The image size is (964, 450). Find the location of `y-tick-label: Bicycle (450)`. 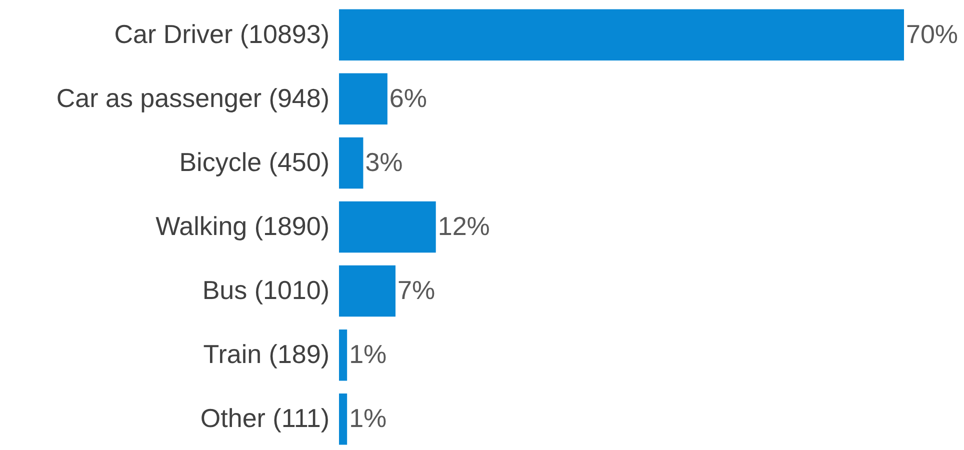

y-tick-label: Bicycle (450) is located at coordinates (254, 161).